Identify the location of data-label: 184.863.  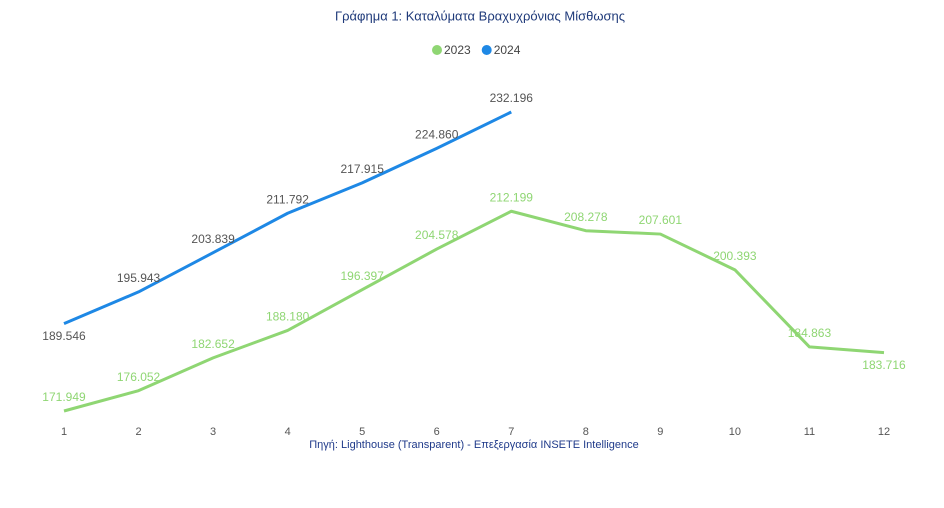
(810, 333).